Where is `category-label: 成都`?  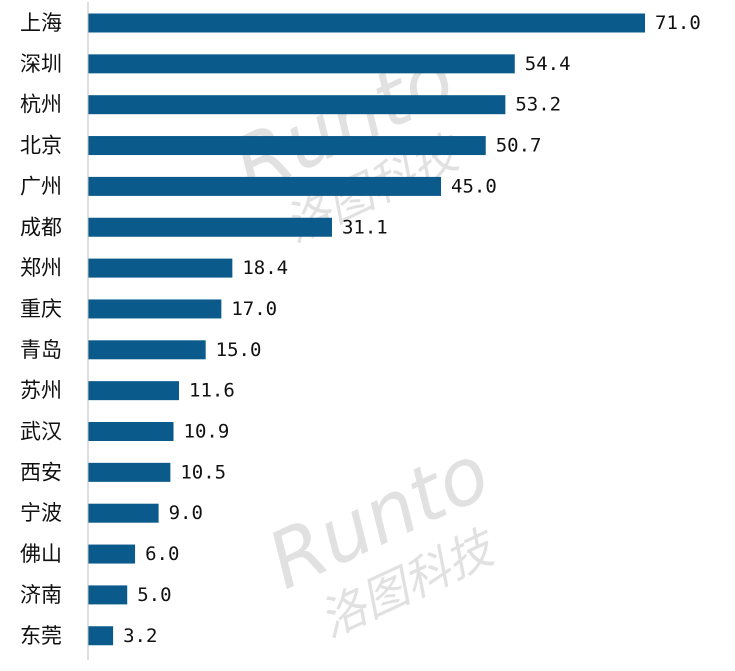
category-label: 成都 is located at coordinates (41, 227).